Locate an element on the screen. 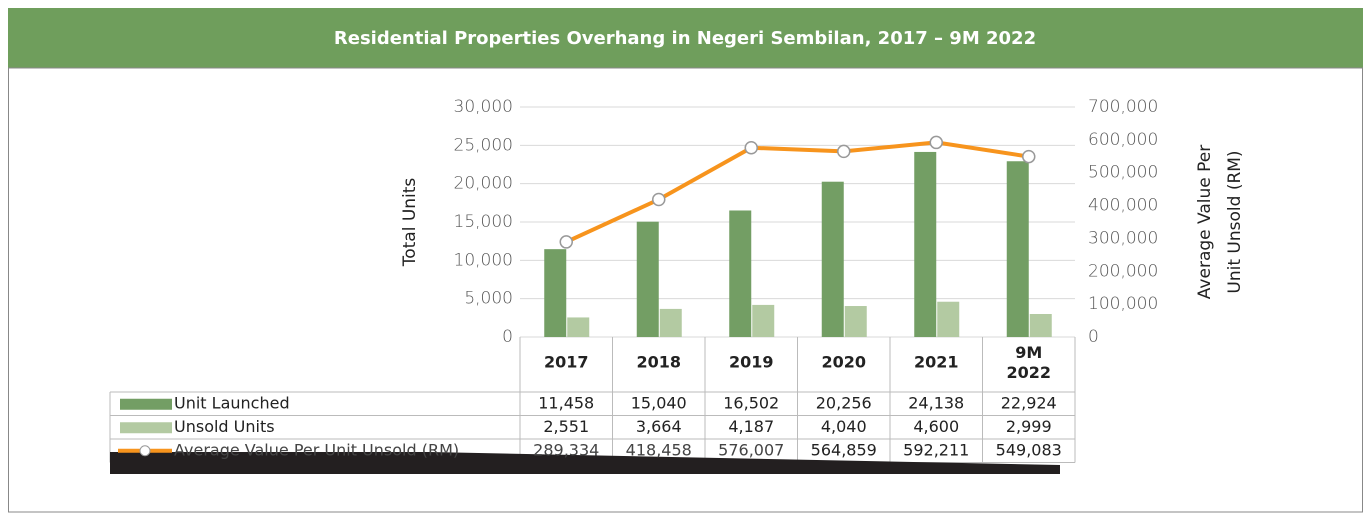 This screenshot has height=521, width=1371. header is located at coordinates (685, 38).